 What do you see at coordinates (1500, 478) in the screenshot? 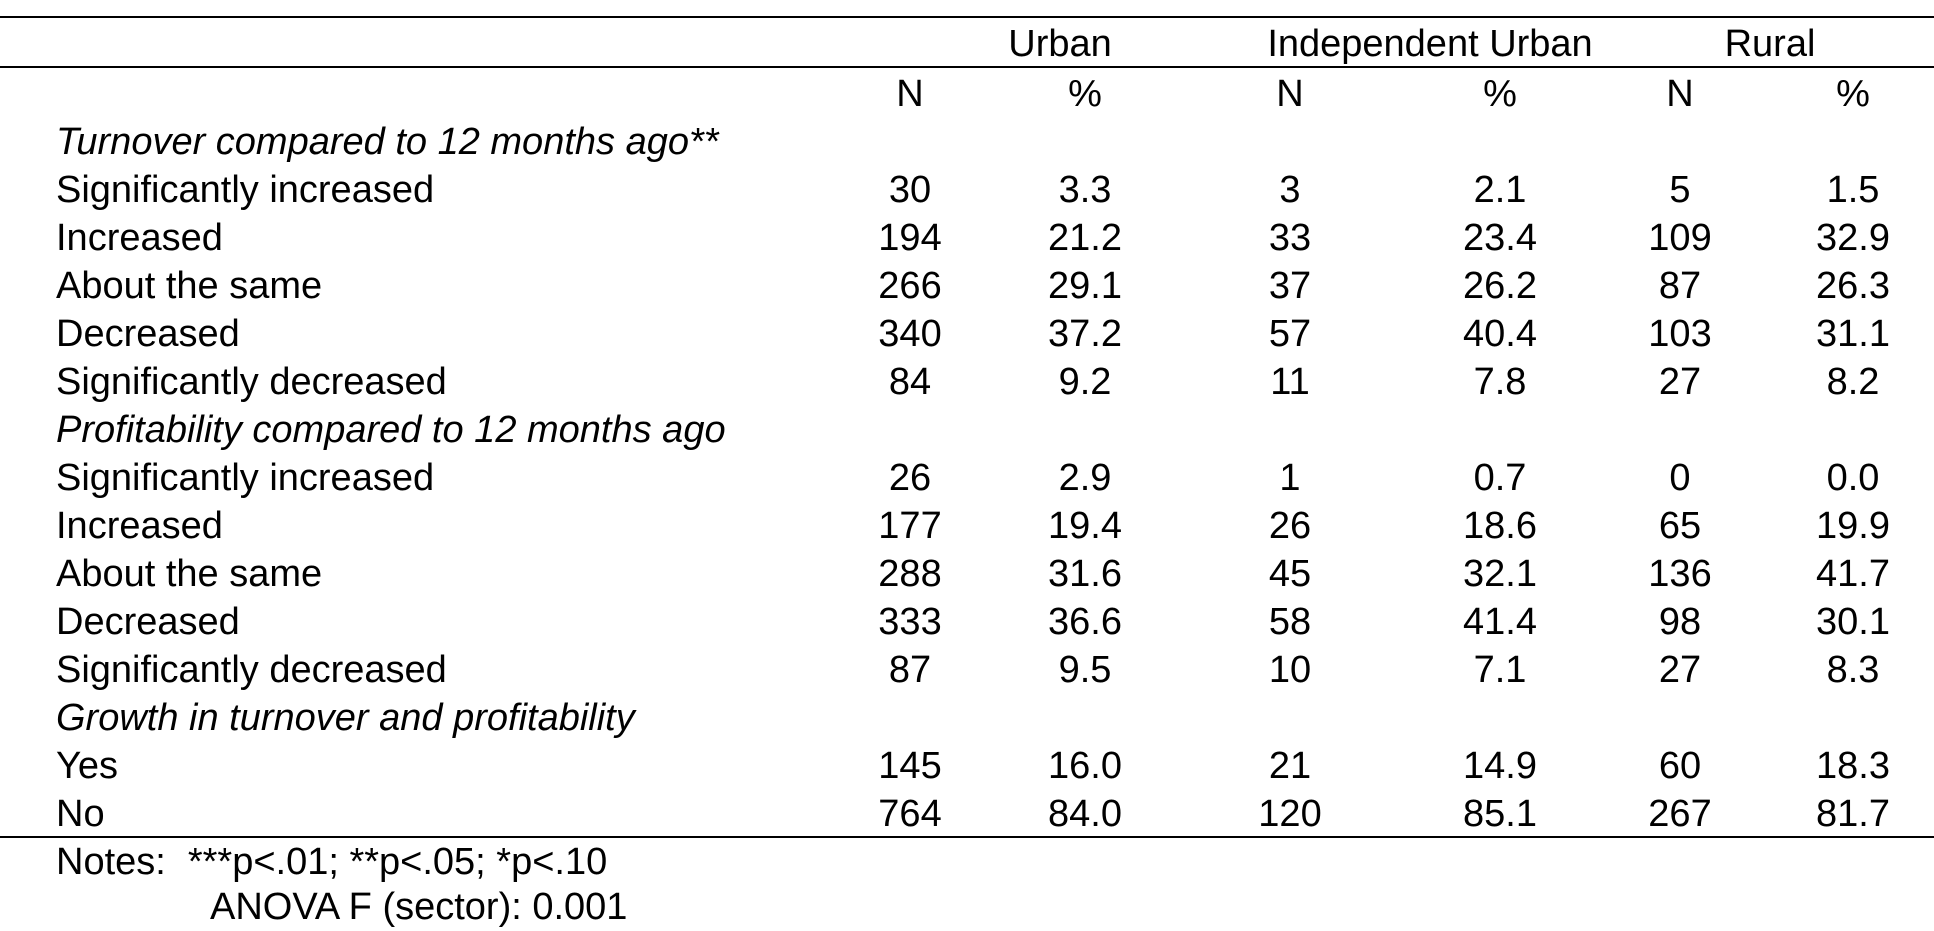
I see `cell-indurban-pct: 0.7` at bounding box center [1500, 478].